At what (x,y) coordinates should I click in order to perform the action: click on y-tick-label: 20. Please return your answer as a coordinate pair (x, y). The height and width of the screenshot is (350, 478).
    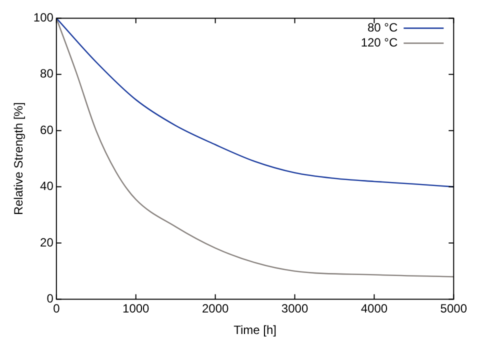
    Looking at the image, I should click on (47, 242).